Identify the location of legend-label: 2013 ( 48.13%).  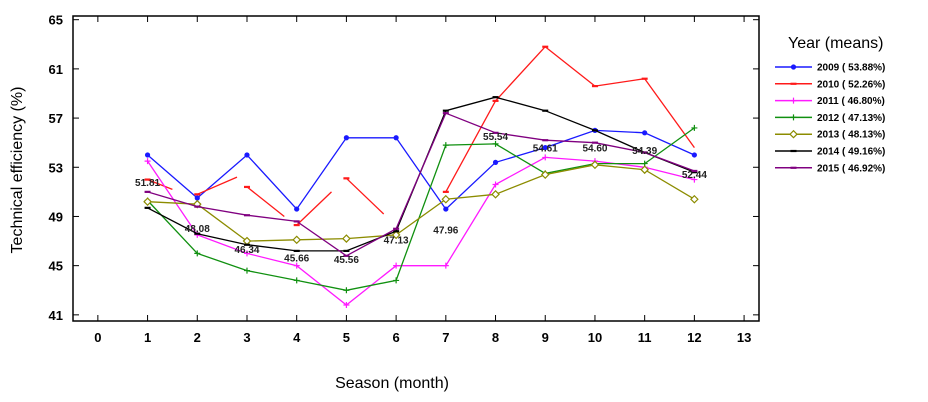
(851, 135).